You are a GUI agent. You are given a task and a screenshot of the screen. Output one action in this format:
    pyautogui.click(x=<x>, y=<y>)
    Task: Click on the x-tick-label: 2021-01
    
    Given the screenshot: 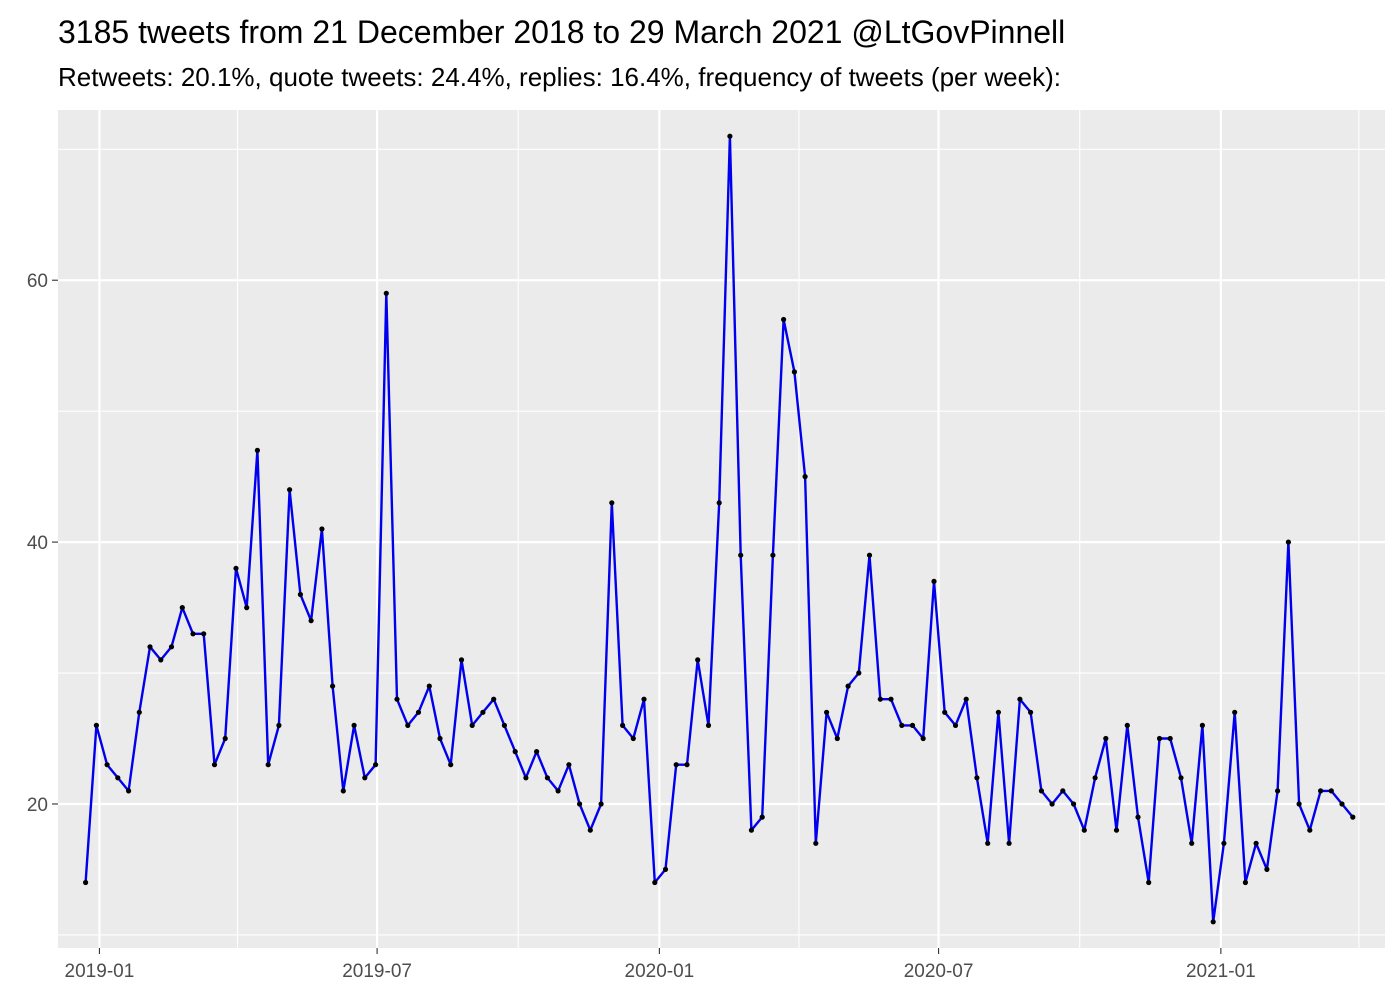 What is the action you would take?
    pyautogui.click(x=1221, y=971)
    